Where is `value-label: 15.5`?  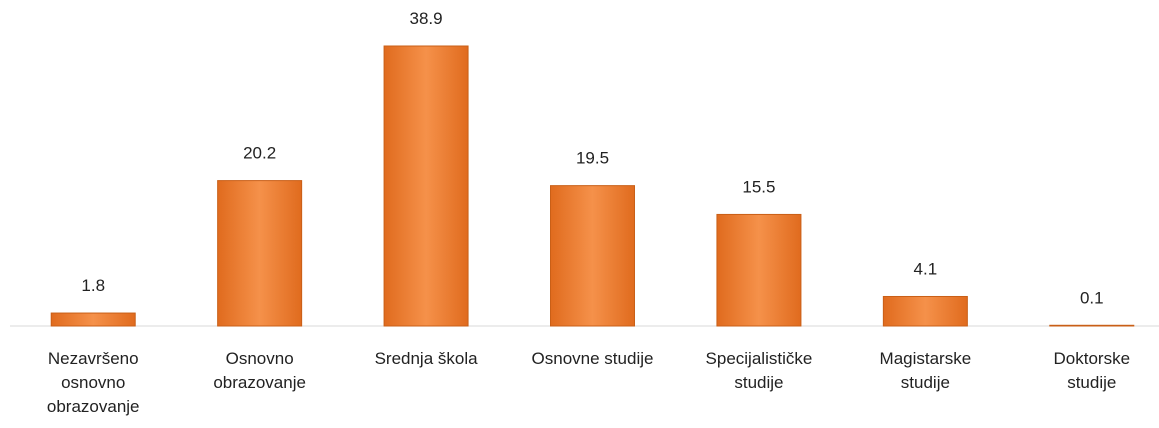
value-label: 15.5 is located at coordinates (758, 186).